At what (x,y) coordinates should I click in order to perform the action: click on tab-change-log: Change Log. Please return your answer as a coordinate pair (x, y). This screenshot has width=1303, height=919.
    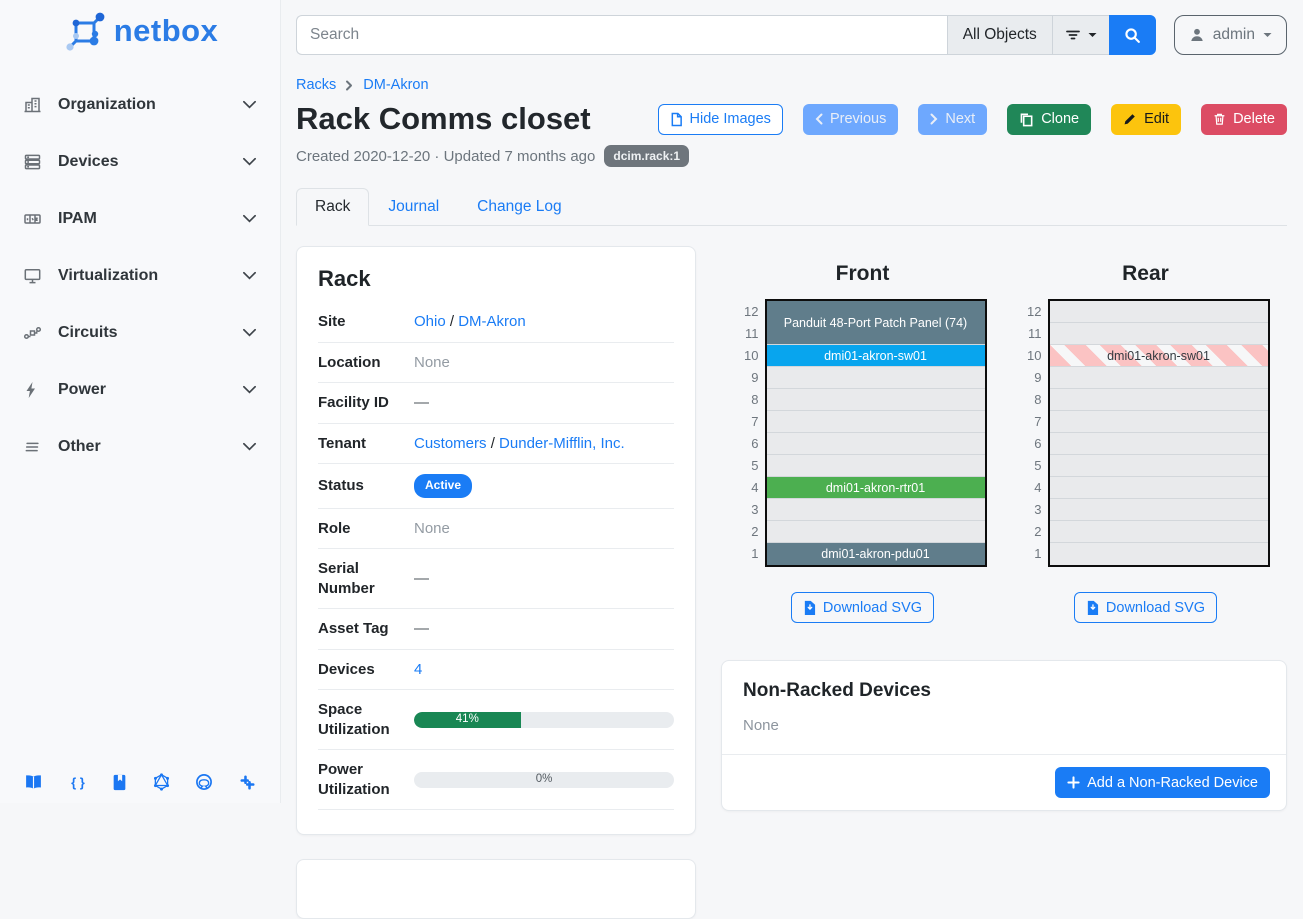
    Looking at the image, I should click on (519, 207).